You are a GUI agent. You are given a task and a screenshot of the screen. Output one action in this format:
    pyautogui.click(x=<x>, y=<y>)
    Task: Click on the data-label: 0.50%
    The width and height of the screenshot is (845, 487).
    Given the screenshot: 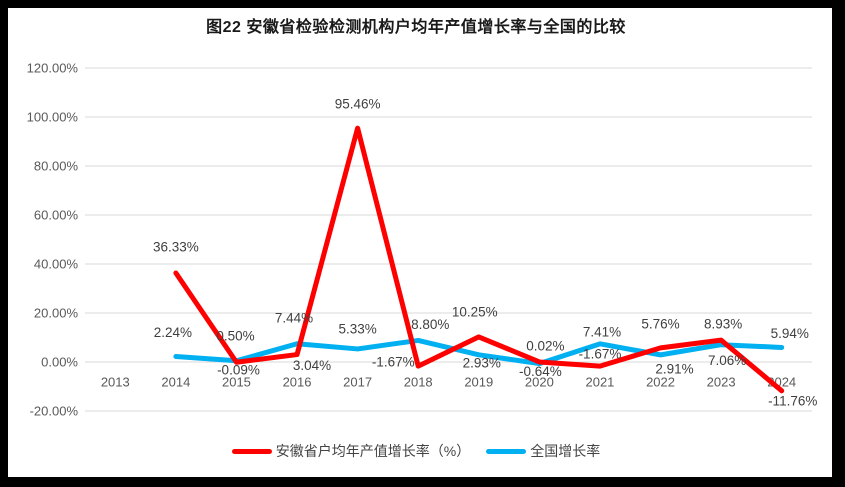 What is the action you would take?
    pyautogui.click(x=235, y=335)
    